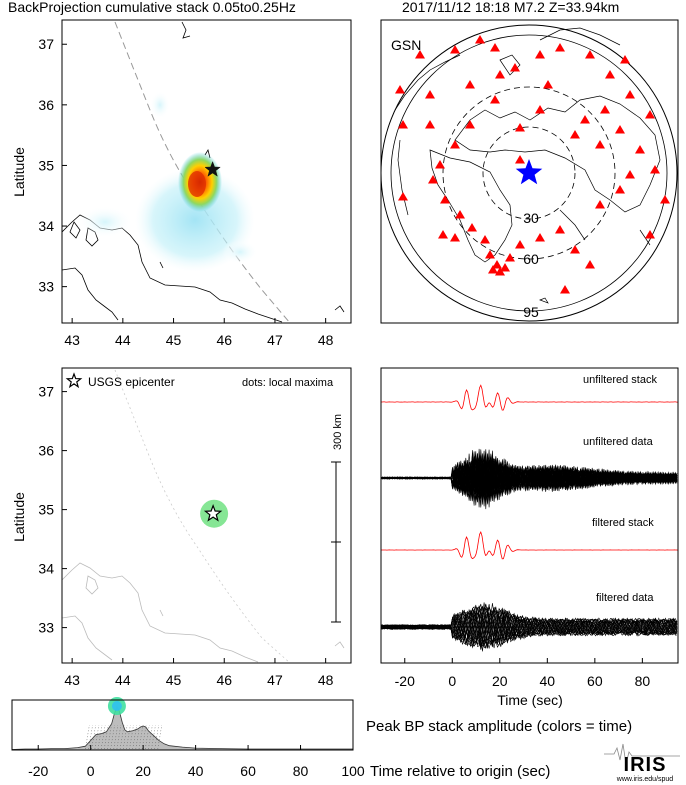  What do you see at coordinates (643, 681) in the screenshot?
I see `x-tick-label: 80` at bounding box center [643, 681].